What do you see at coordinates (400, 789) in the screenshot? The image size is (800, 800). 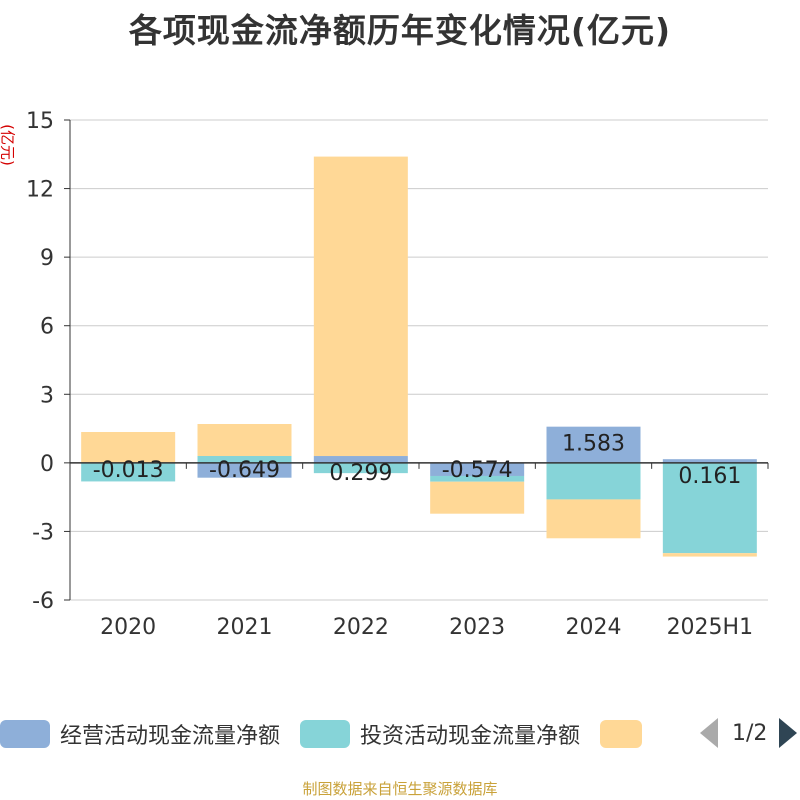 I see `data-source-note: 制图数据来自恒生聚源数据库` at bounding box center [400, 789].